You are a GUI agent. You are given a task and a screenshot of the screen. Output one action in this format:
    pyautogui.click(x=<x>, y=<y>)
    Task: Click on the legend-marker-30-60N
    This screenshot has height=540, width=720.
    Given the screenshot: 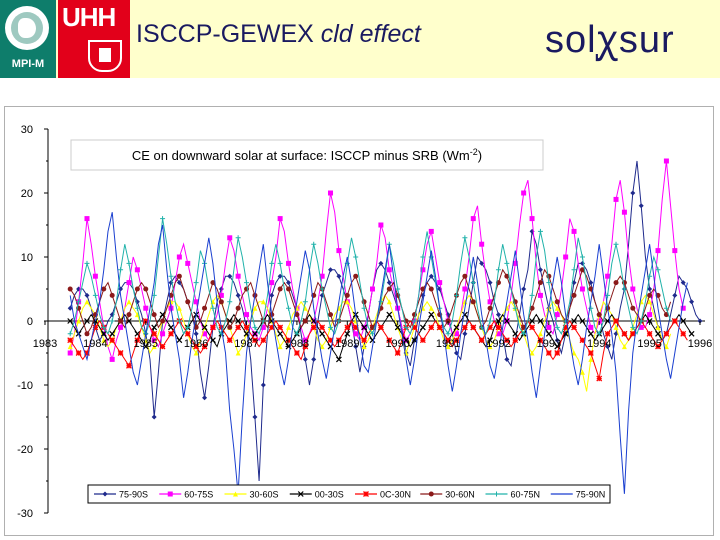 What is the action you would take?
    pyautogui.click(x=431, y=494)
    